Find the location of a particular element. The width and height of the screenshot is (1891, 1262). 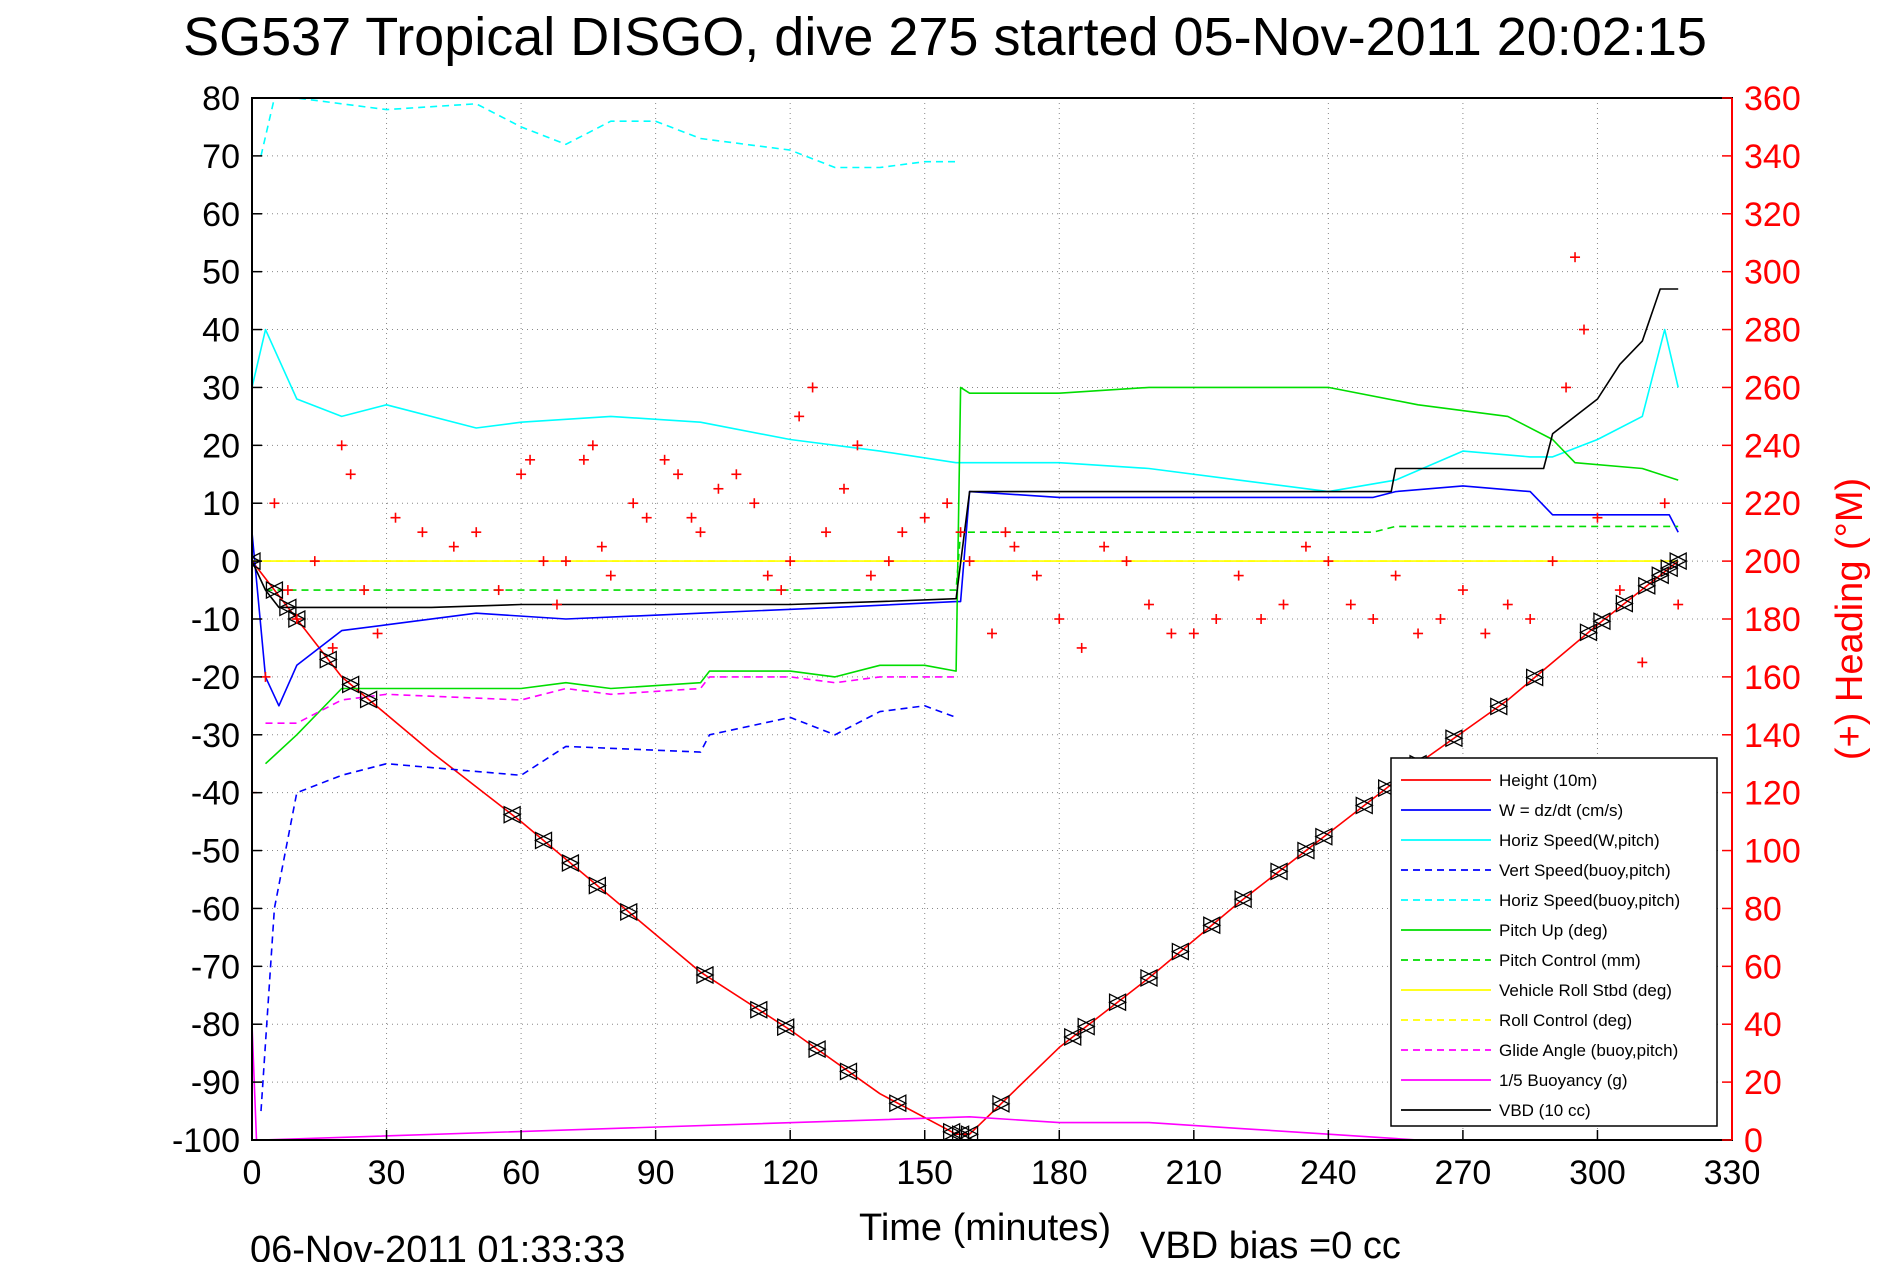

y-left-tick-label: -30 is located at coordinates (215, 736).